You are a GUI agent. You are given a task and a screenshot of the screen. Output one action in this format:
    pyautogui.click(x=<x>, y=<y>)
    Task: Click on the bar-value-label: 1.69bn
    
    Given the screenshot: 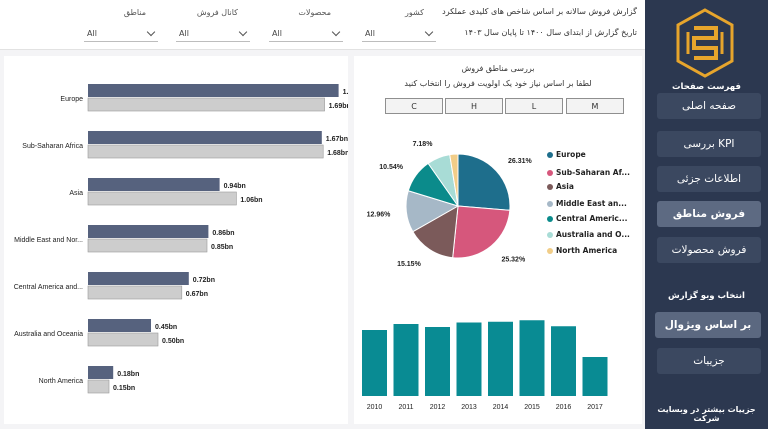 What is the action you would take?
    pyautogui.click(x=338, y=106)
    